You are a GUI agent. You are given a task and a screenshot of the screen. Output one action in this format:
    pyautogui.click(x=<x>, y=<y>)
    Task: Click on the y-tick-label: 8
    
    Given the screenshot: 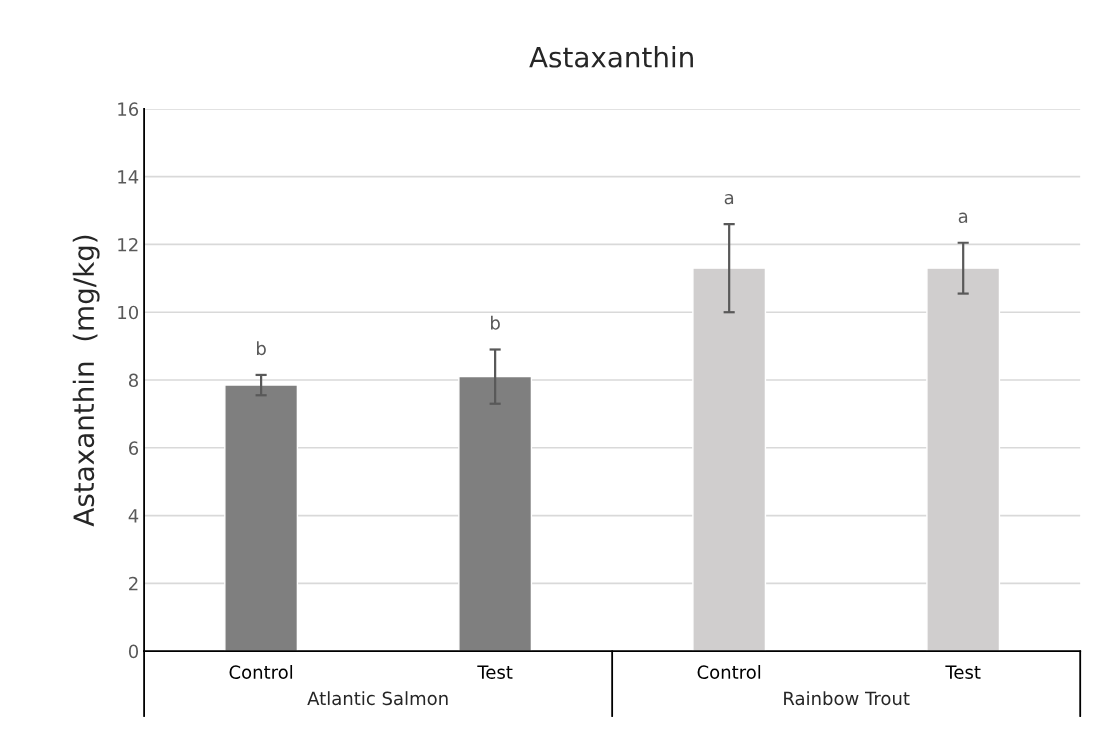 What is the action you would take?
    pyautogui.click(x=133, y=380)
    